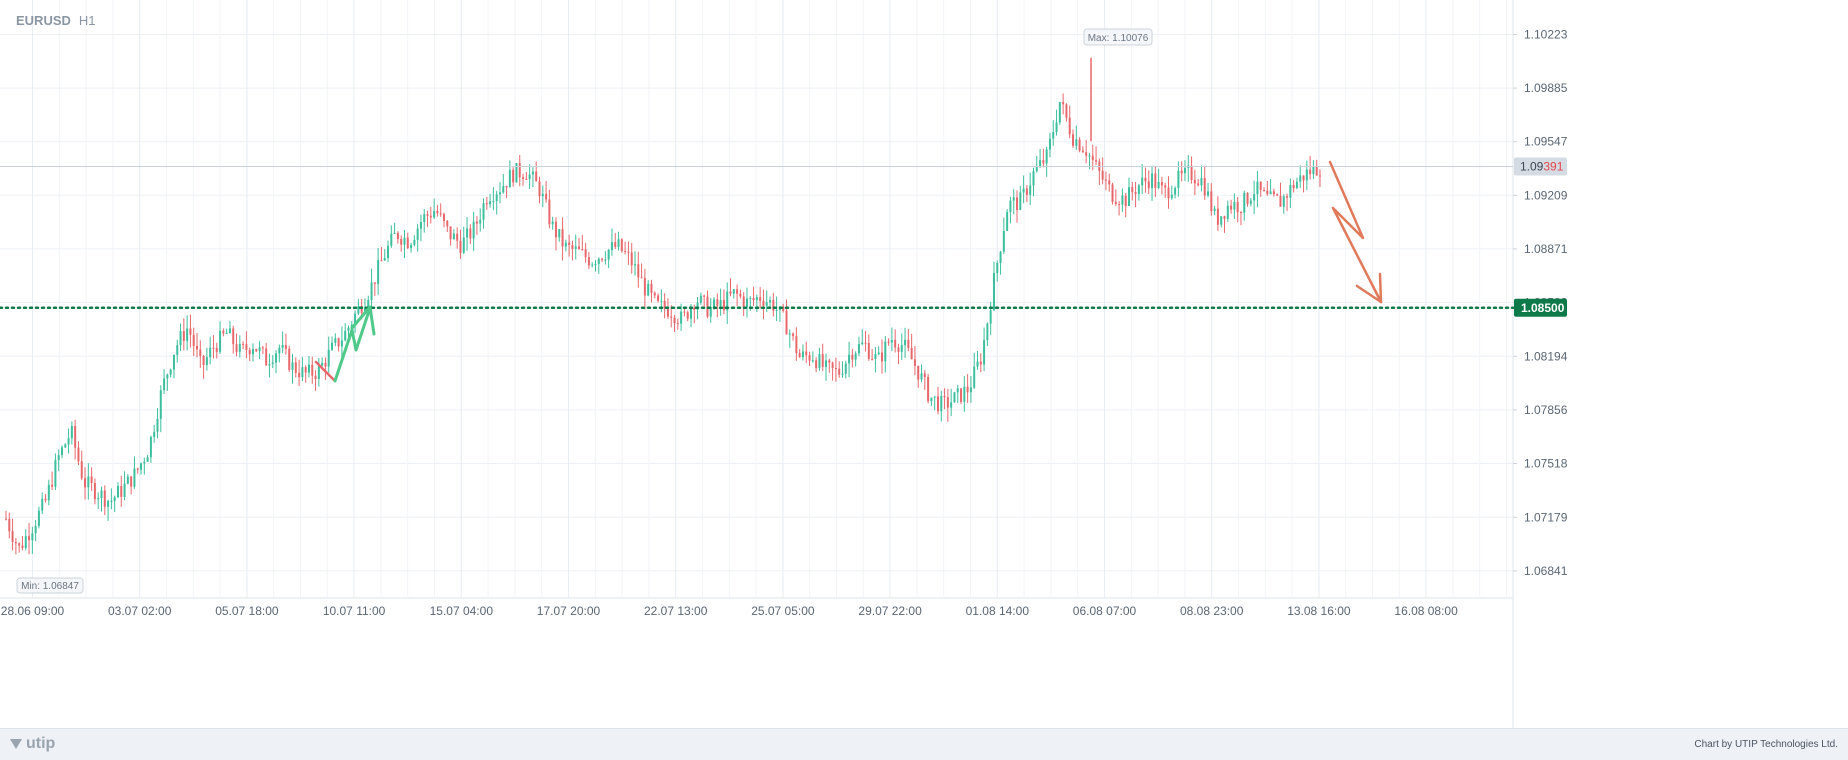  Describe the element at coordinates (140, 611) in the screenshot. I see `x-tick-label: 03.07 02:00` at that location.